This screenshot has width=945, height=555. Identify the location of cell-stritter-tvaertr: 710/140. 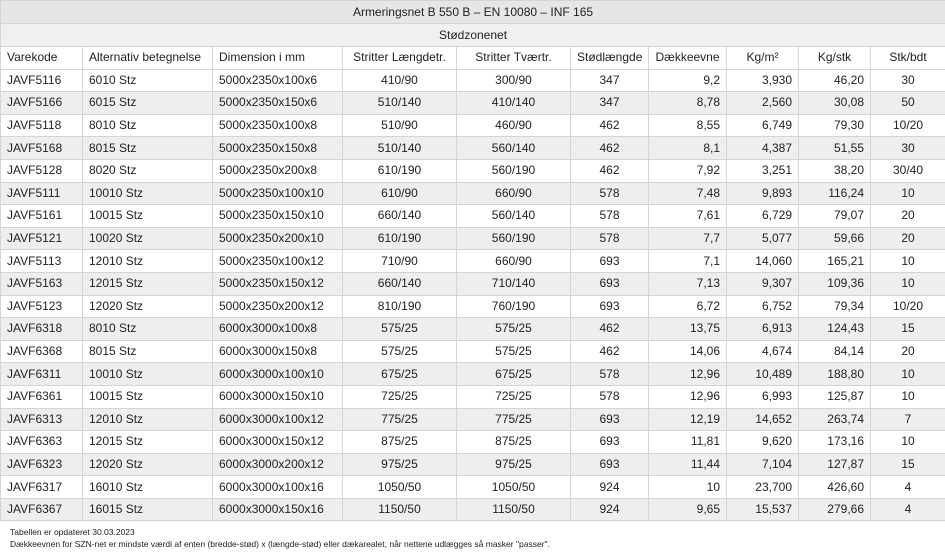
(513, 283).